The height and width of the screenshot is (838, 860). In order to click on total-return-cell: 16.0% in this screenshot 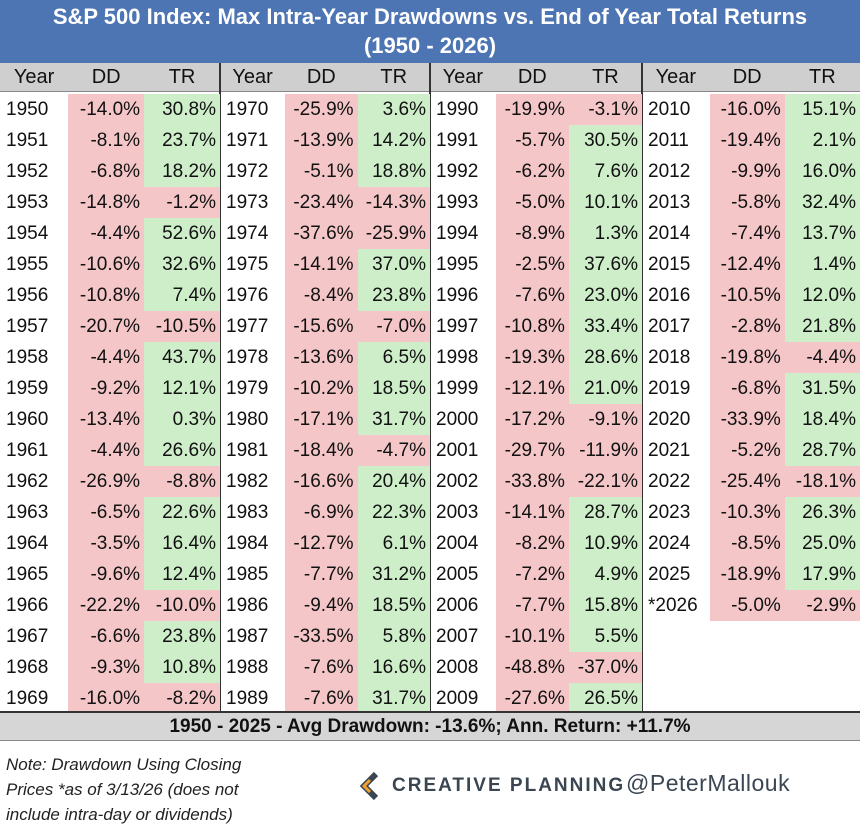, I will do `click(822, 171)`.